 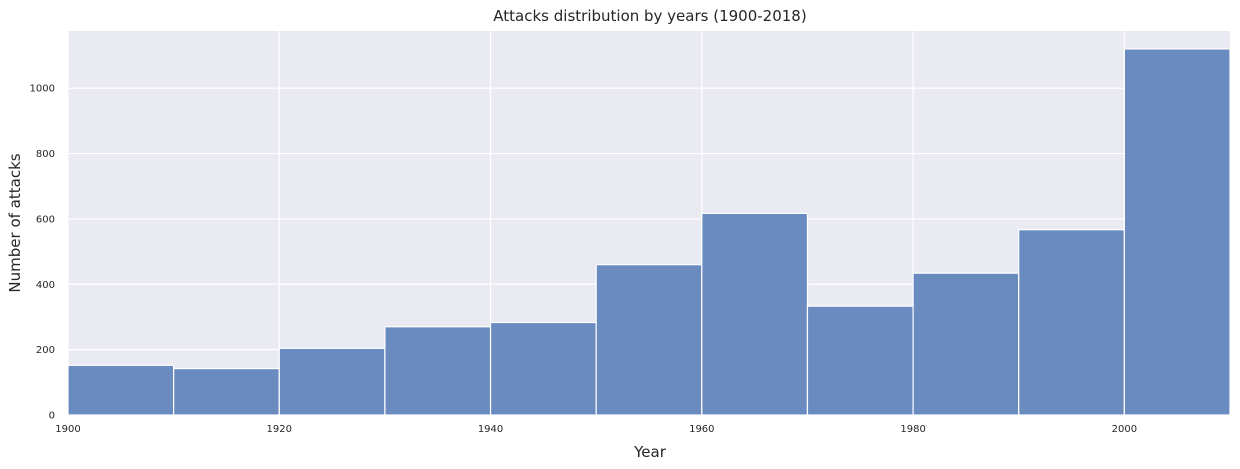 I want to click on x-tick-label: 1940, so click(x=490, y=429).